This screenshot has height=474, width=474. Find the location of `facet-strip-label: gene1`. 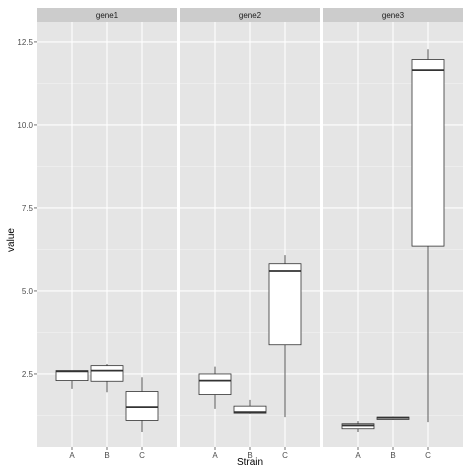

facet-strip-label: gene1 is located at coordinates (107, 15).